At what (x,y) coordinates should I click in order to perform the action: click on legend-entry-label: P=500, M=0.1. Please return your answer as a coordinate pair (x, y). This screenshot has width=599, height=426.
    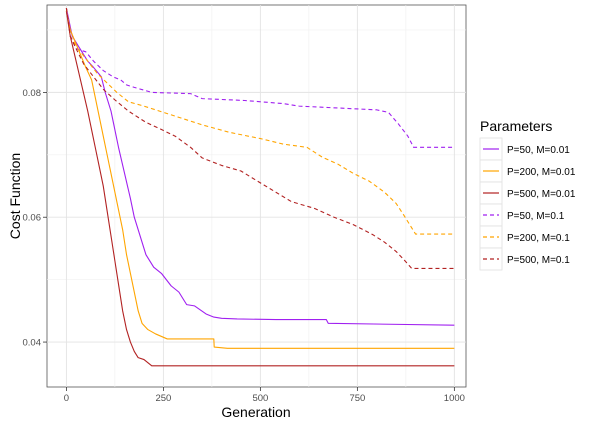
    Looking at the image, I should click on (538, 260).